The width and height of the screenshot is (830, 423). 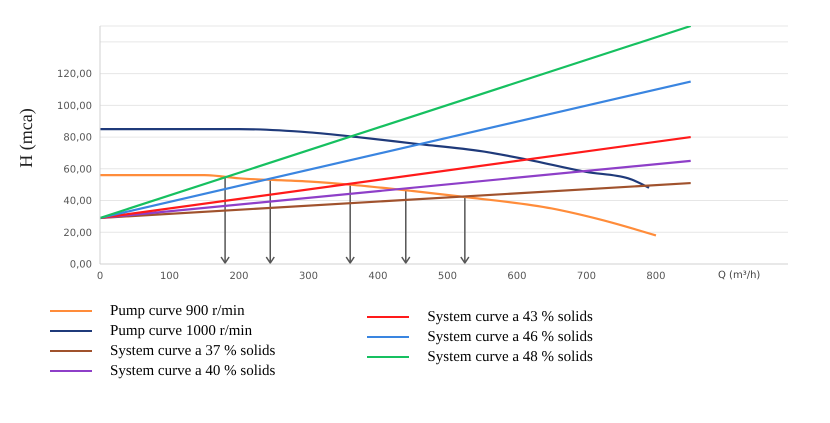 I want to click on x-tick-label: 300, so click(x=308, y=276).